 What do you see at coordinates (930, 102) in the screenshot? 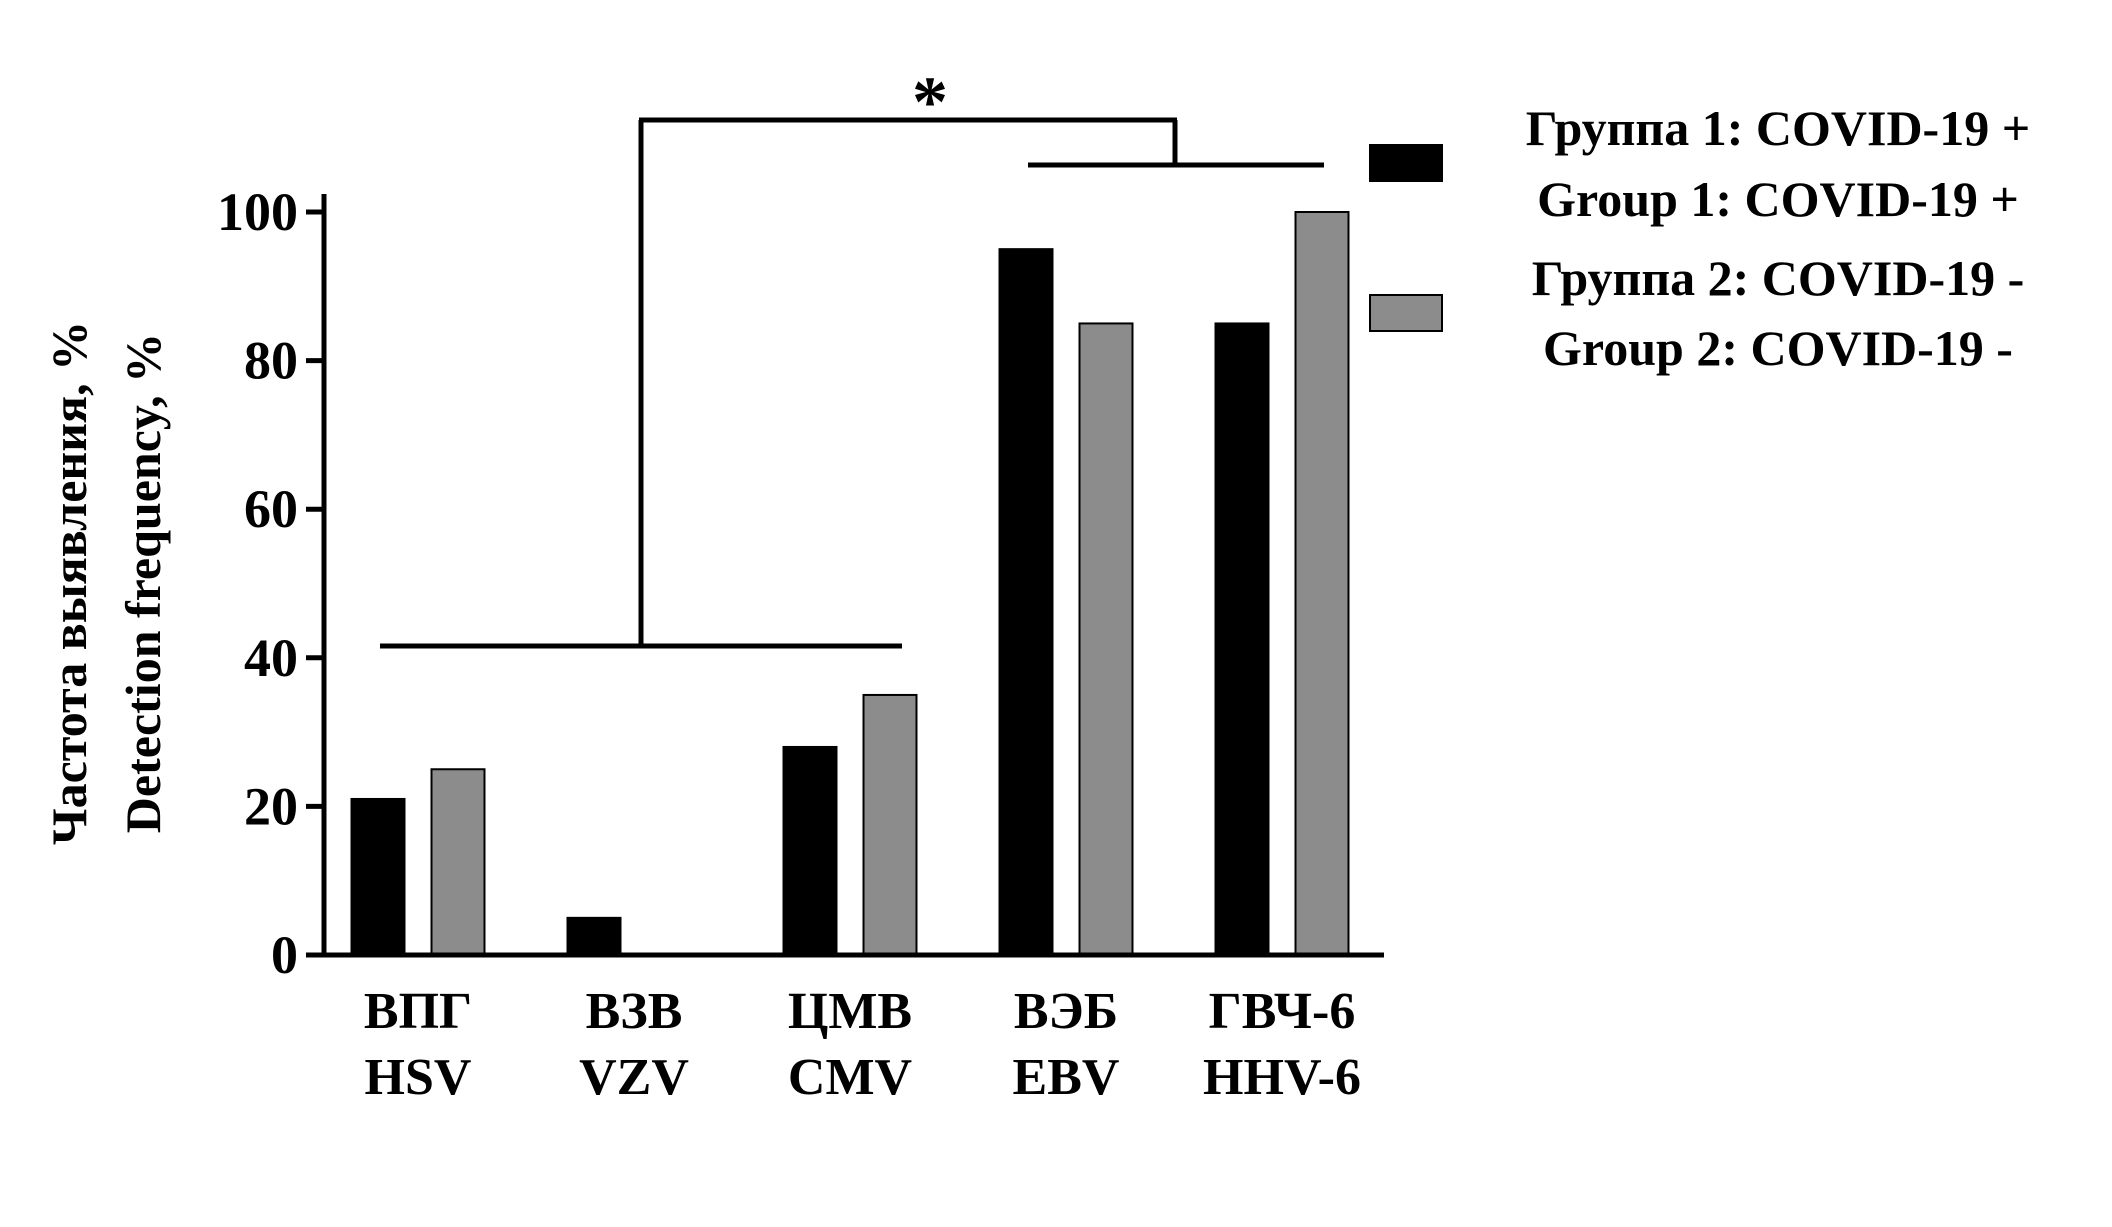
I see `significance-star: *` at bounding box center [930, 102].